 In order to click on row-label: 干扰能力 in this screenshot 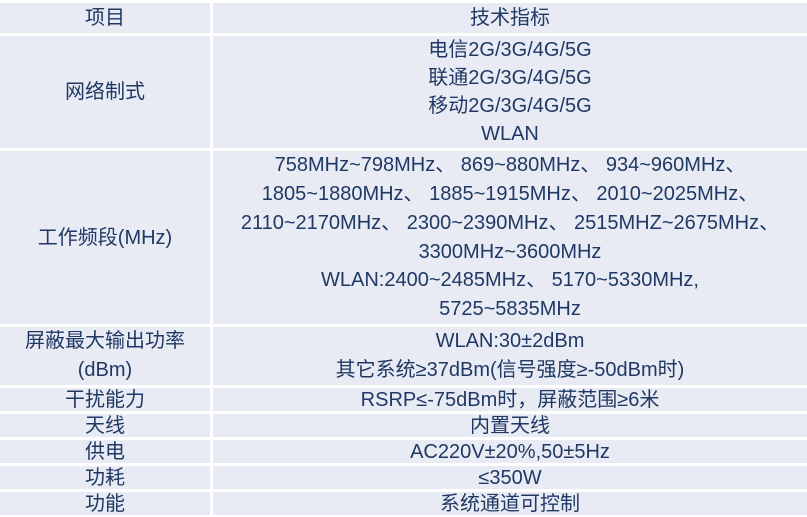, I will do `click(105, 399)`.